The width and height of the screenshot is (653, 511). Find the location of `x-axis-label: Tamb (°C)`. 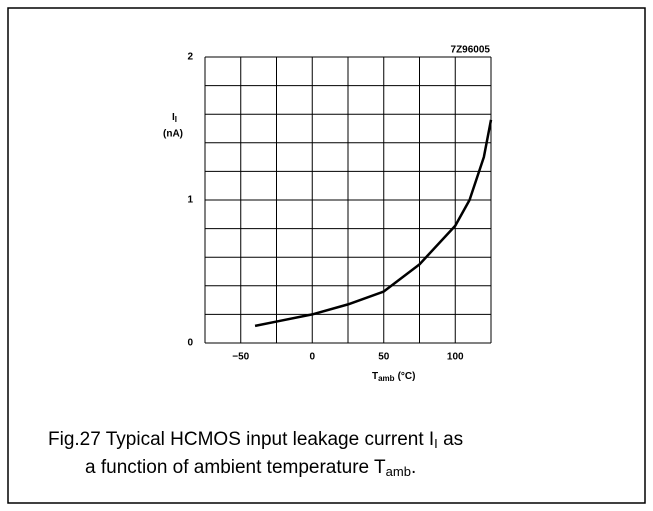

x-axis-label: Tamb (°C) is located at coordinates (393, 377).